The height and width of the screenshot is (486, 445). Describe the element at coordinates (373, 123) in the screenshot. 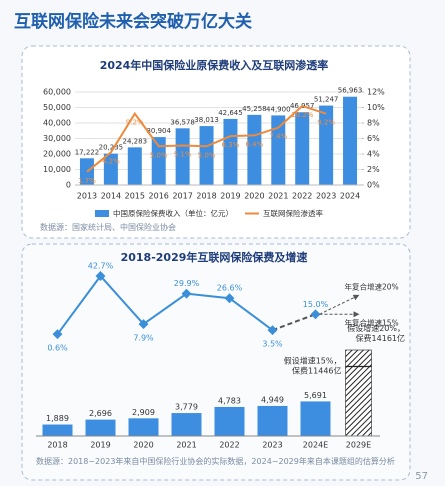

I see `y2-tick-label: 8%` at that location.